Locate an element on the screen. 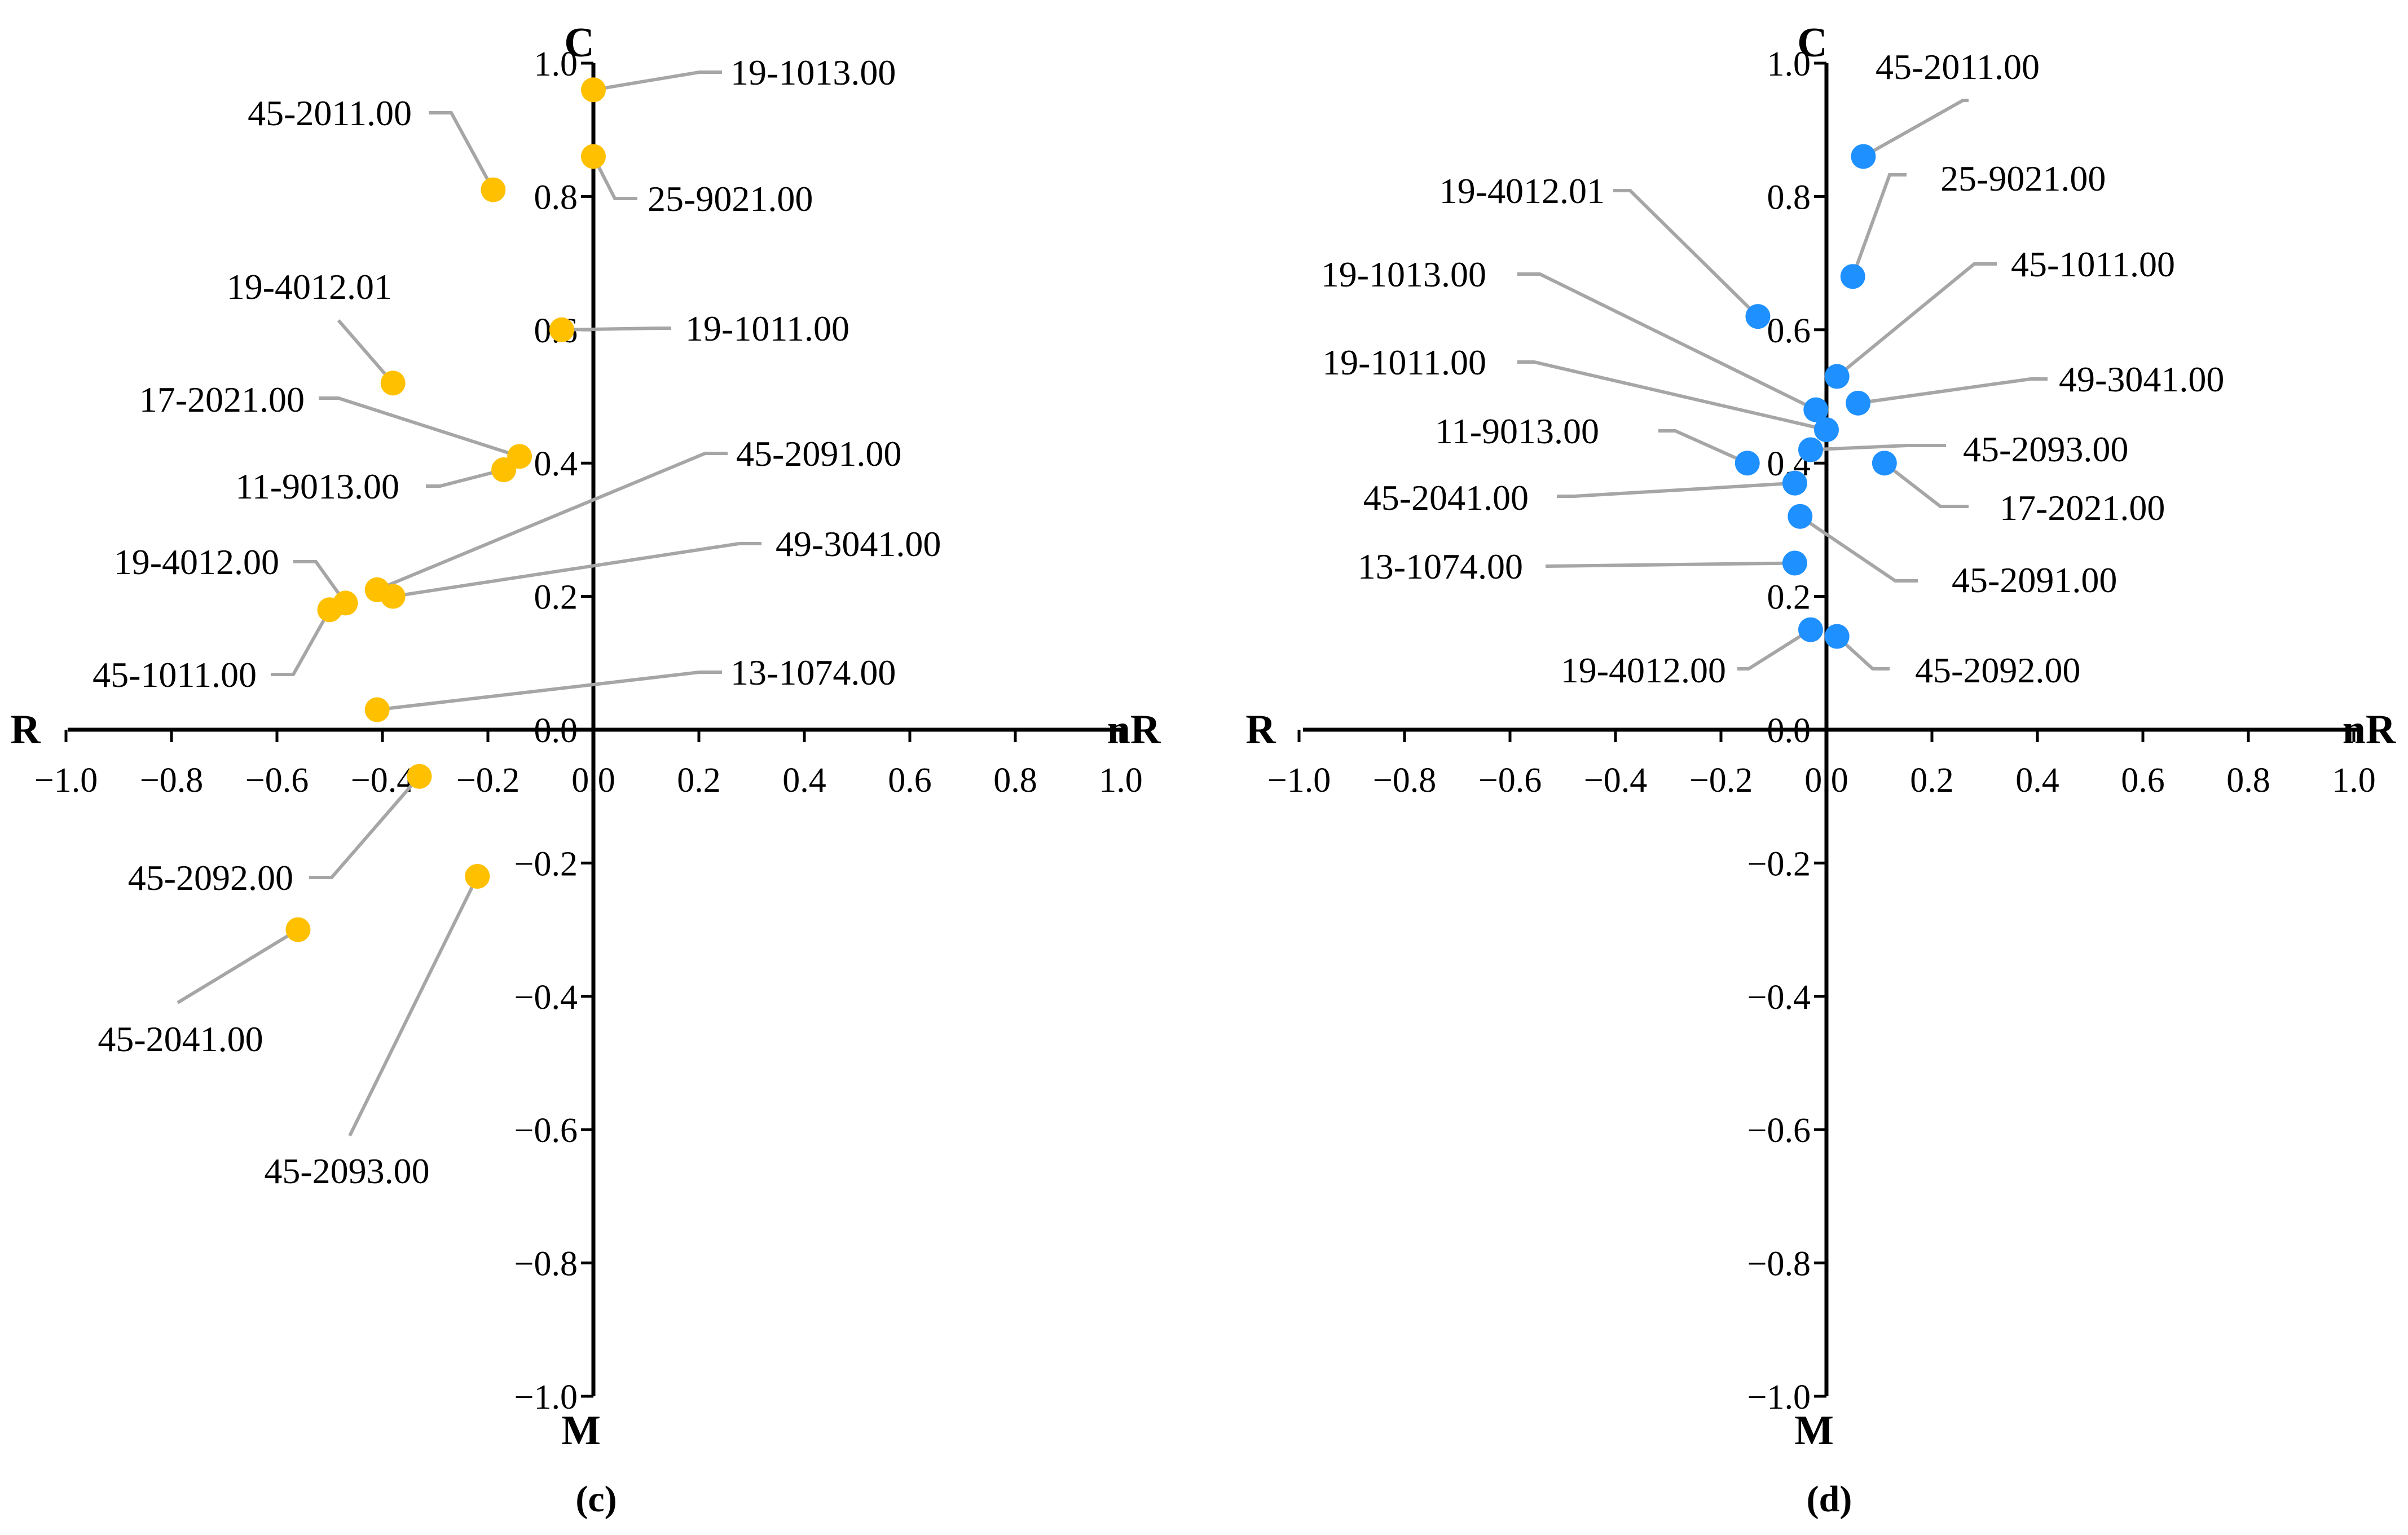  x-tick-label: −1.0 is located at coordinates (66, 780).